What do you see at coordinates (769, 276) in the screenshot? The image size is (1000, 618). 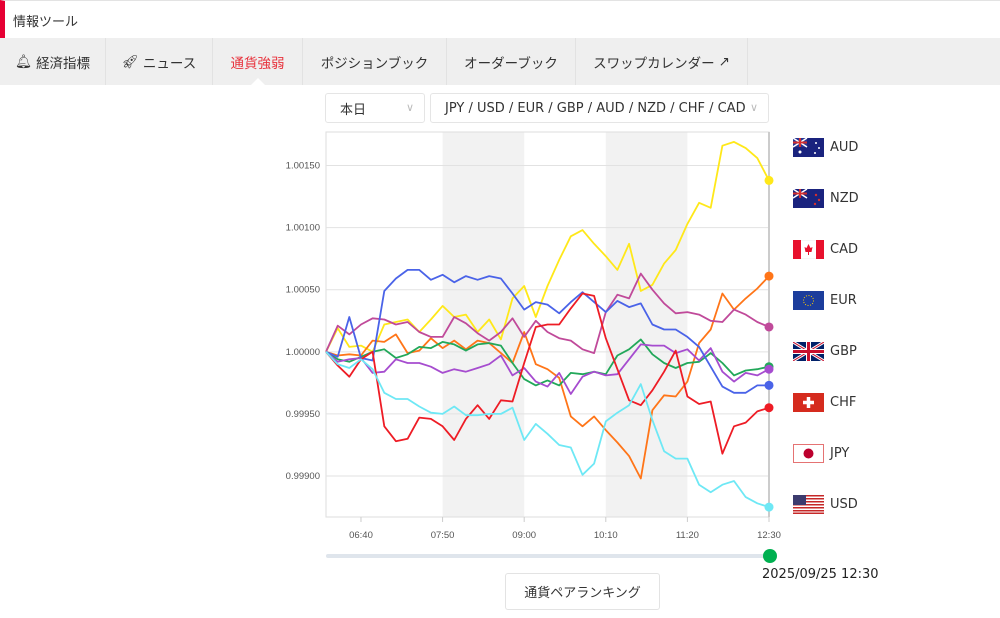 I see `series-end-marker-nzd` at bounding box center [769, 276].